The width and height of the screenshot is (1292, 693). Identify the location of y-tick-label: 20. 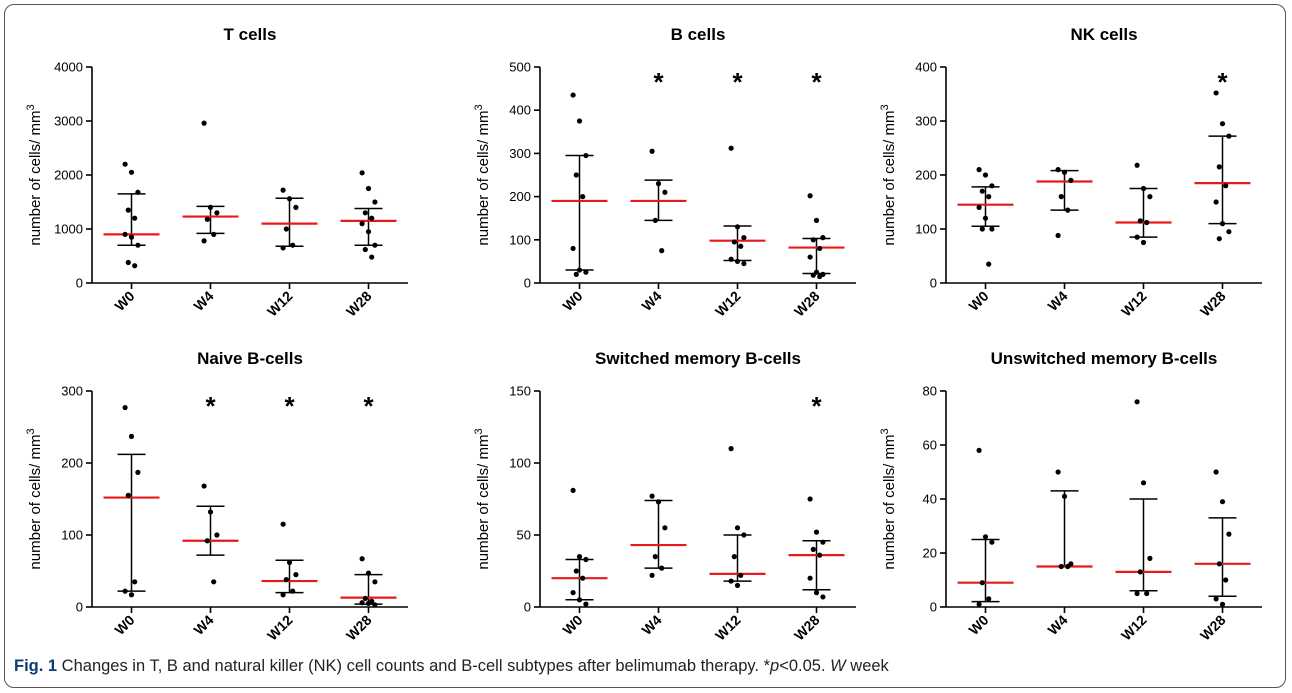
(930, 553).